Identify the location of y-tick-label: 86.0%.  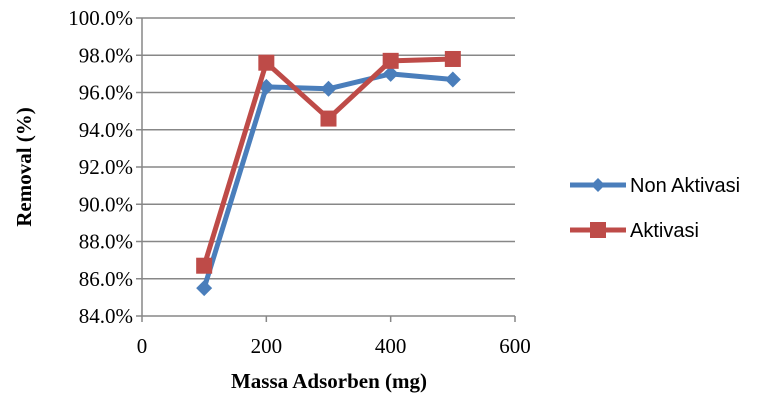
(106, 279).